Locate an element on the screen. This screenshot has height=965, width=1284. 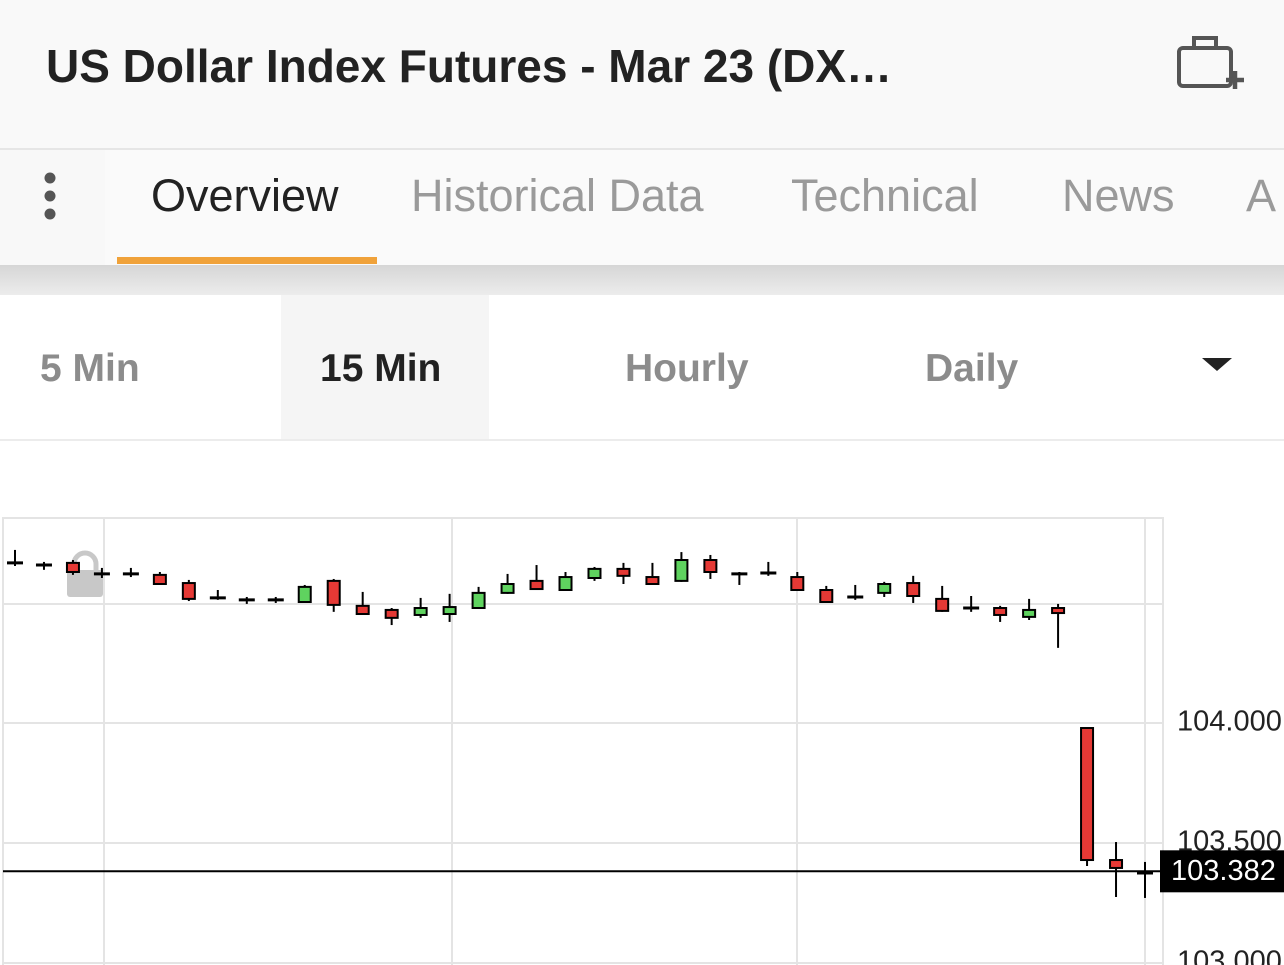
last-price-tag is located at coordinates (1222, 871).